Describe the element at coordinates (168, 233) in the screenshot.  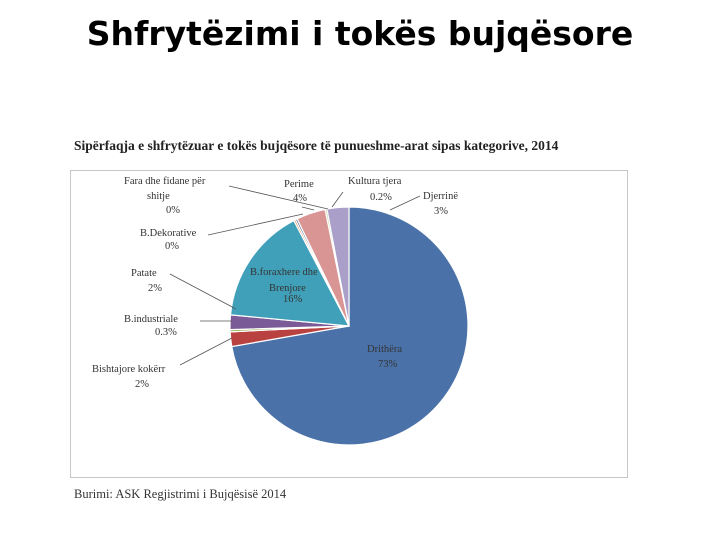
I see `slice-name-label: B.Dekorative` at that location.